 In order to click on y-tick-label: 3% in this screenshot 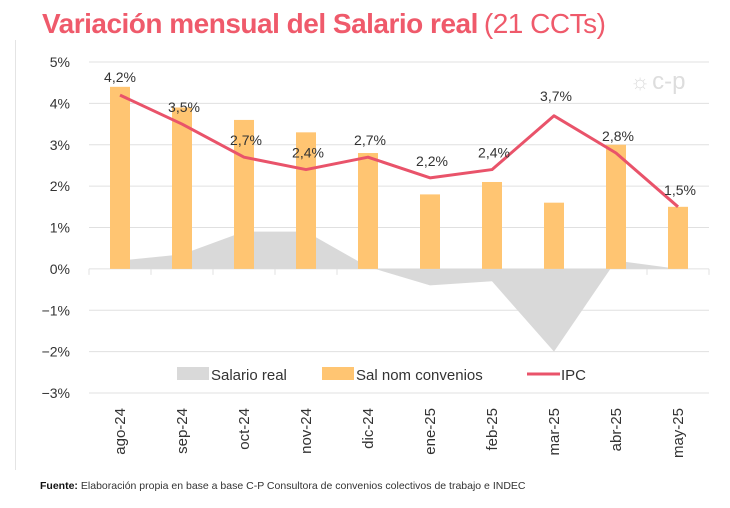, I will do `click(60, 145)`.